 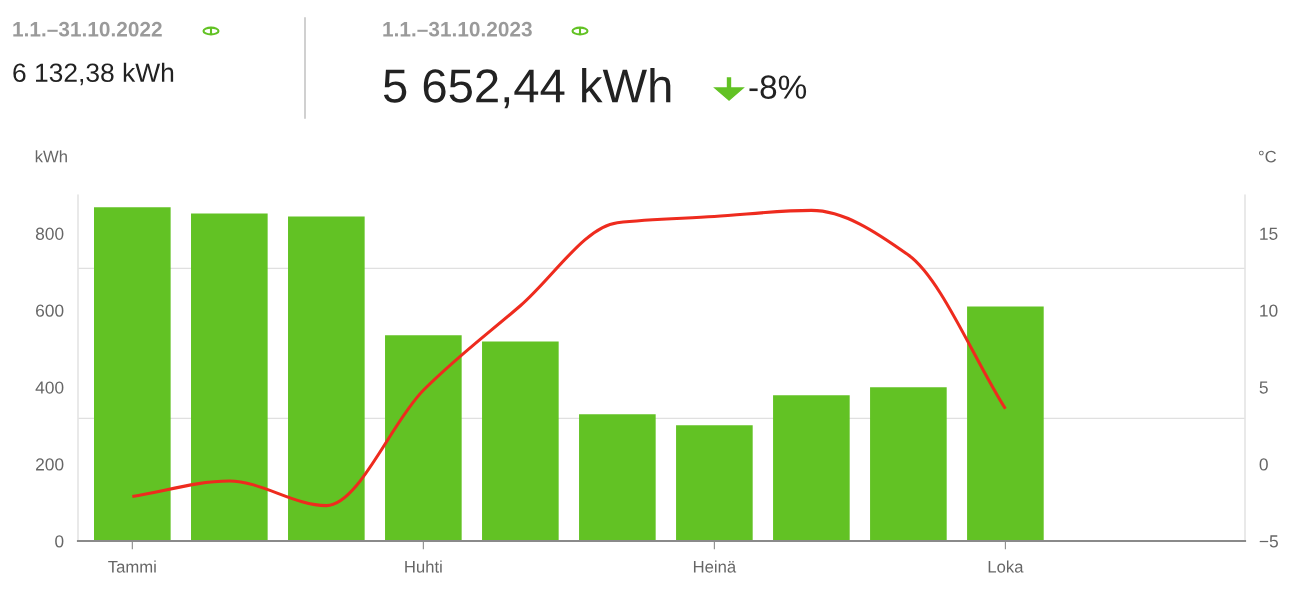 What do you see at coordinates (457, 29) in the screenshot?
I see `text: 1.1.–31.10.2023` at bounding box center [457, 29].